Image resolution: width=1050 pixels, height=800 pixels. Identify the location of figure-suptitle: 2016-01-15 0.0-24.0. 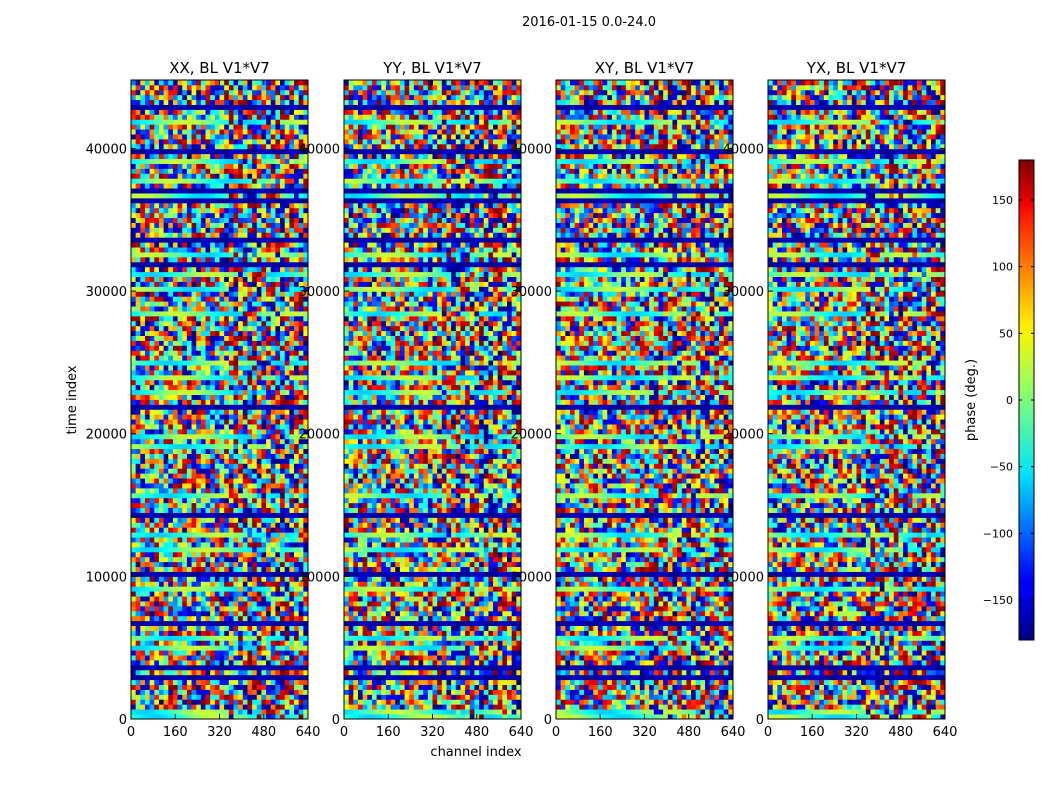
(589, 22).